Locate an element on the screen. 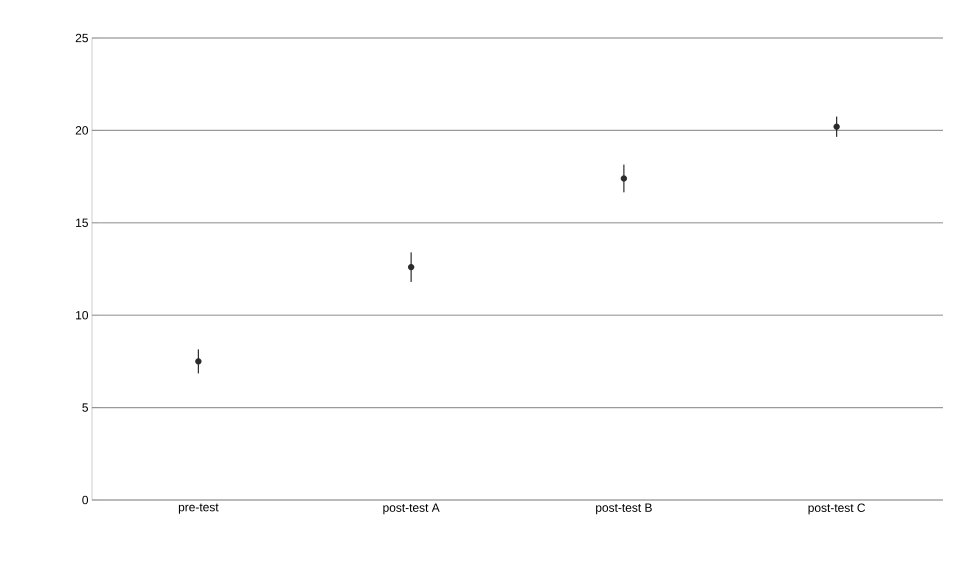 The width and height of the screenshot is (959, 581). x-tick-label: post-test B is located at coordinates (624, 509).